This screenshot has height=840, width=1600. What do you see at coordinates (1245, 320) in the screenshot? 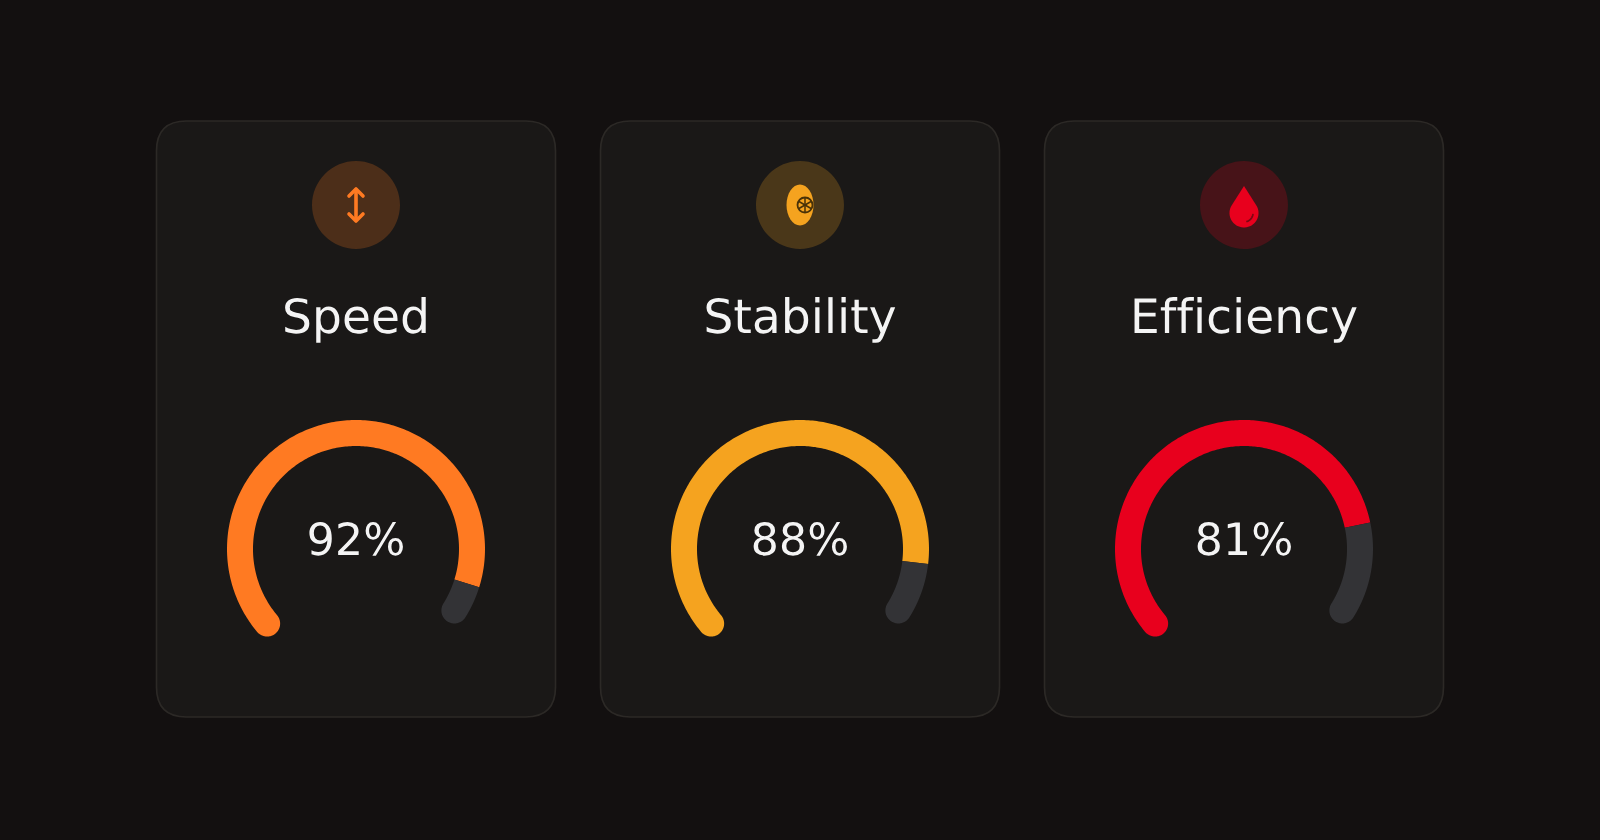
I see `chart-title: Efficiency` at bounding box center [1245, 320].